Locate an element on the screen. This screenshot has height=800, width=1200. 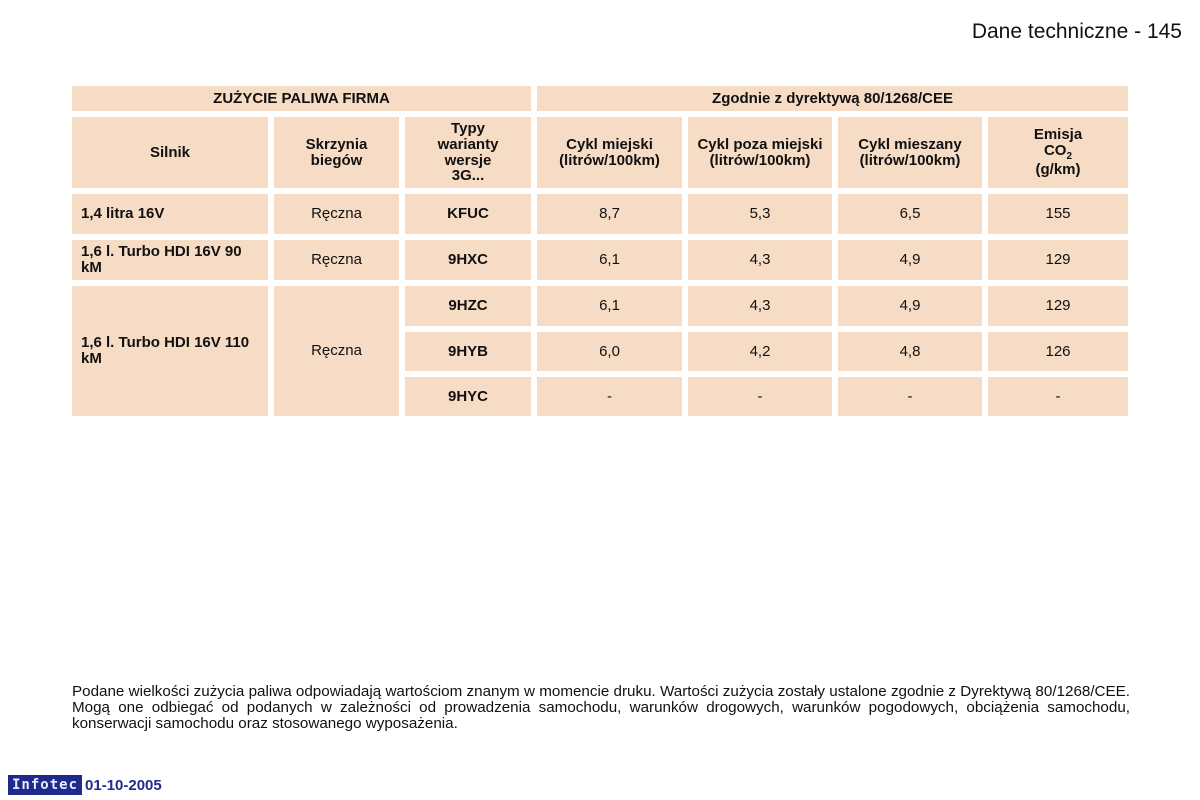
combined-cell: 6,5 is located at coordinates (910, 214).